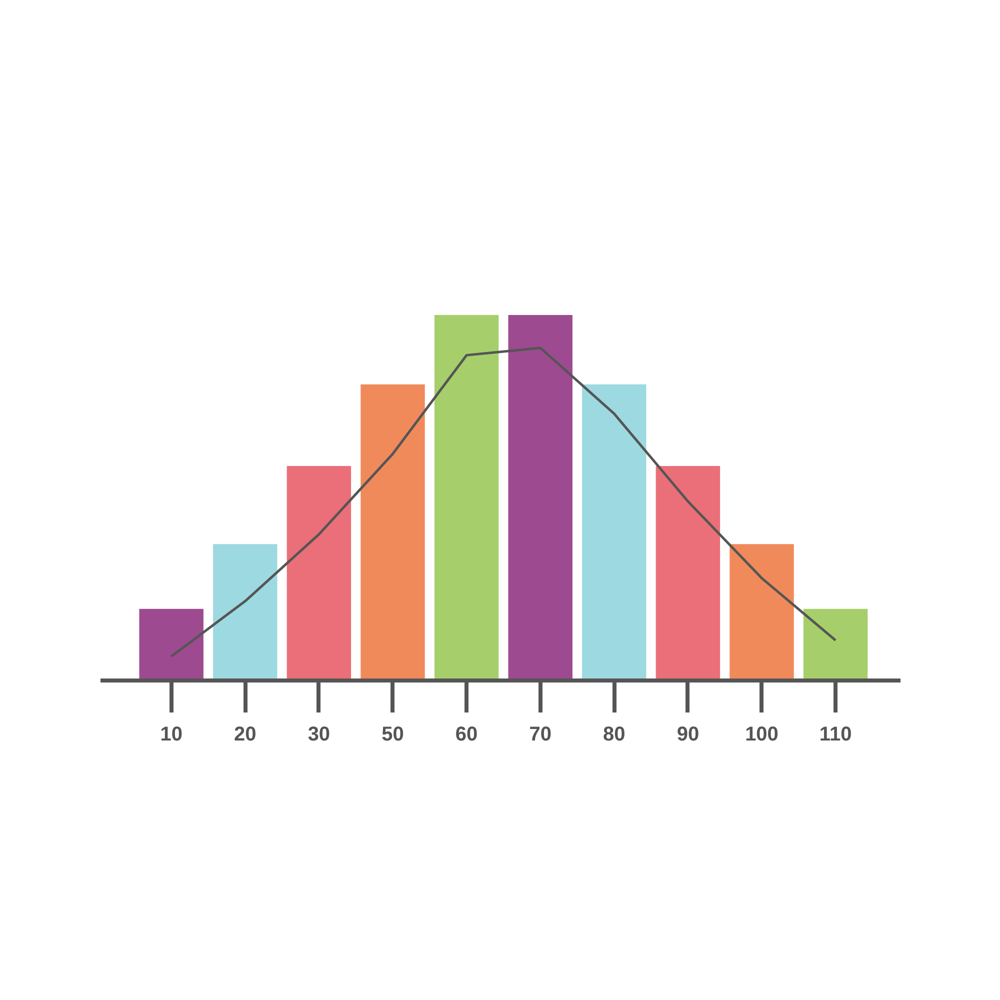 The height and width of the screenshot is (1000, 1000). Describe the element at coordinates (466, 735) in the screenshot. I see `x-tick-label: 60` at that location.